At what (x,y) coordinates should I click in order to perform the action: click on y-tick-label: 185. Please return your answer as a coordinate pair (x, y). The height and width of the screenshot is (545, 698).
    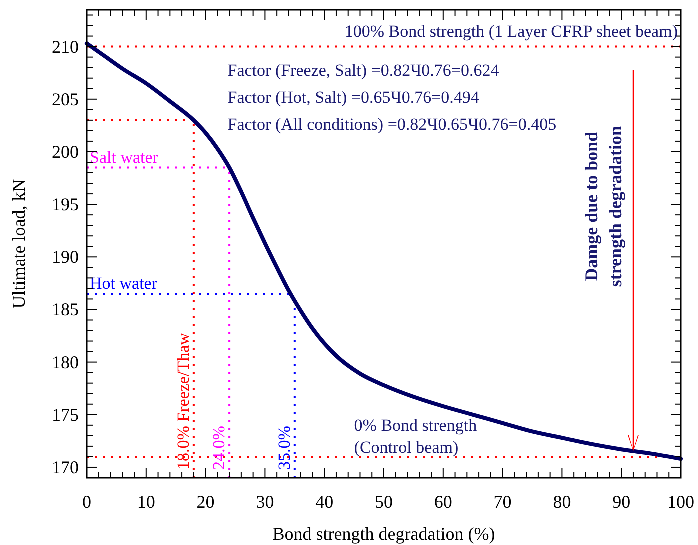
    Looking at the image, I should click on (65, 310).